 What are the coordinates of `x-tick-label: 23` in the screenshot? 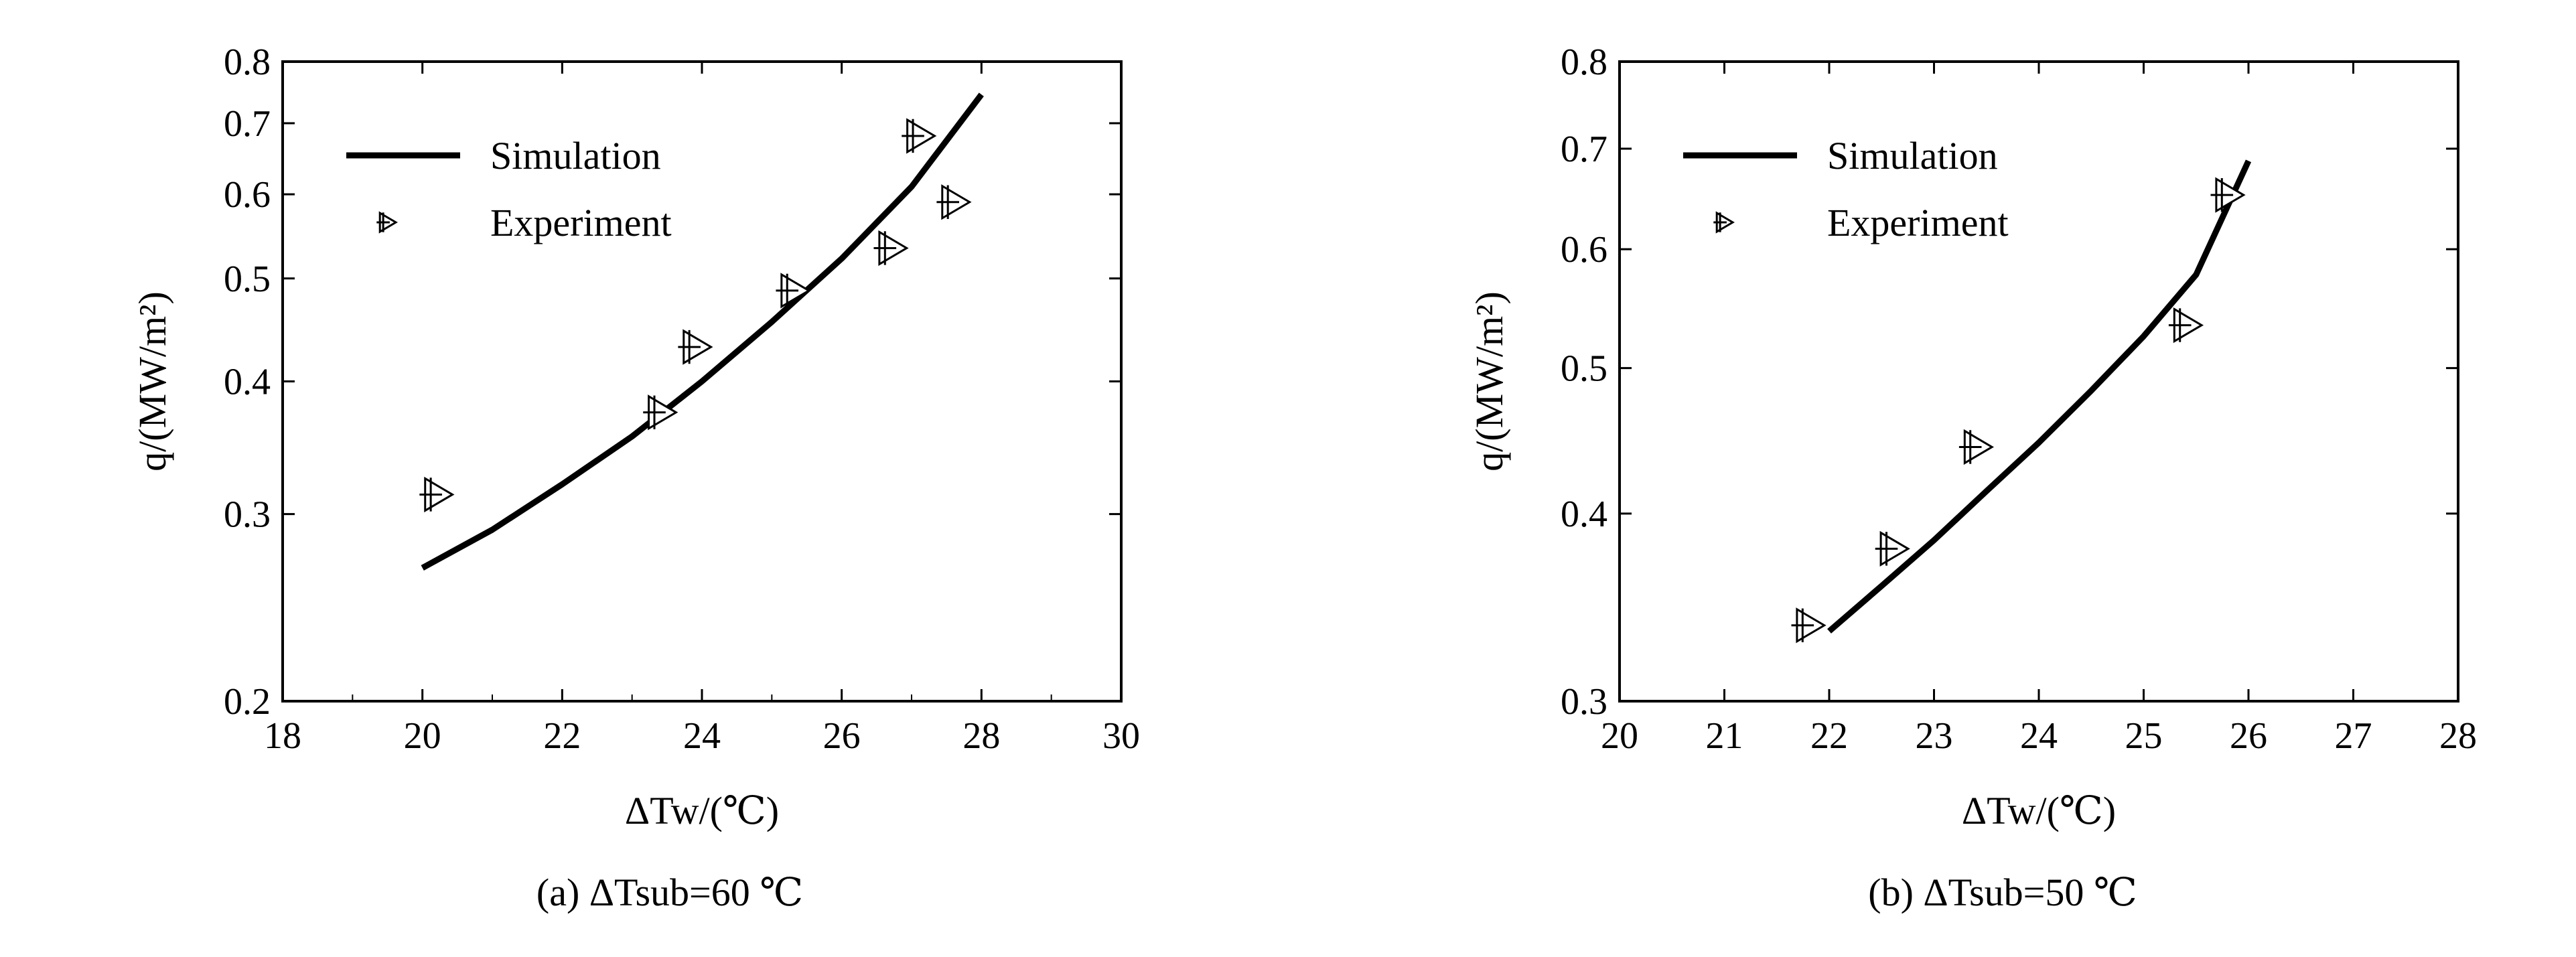 It's located at (1934, 736).